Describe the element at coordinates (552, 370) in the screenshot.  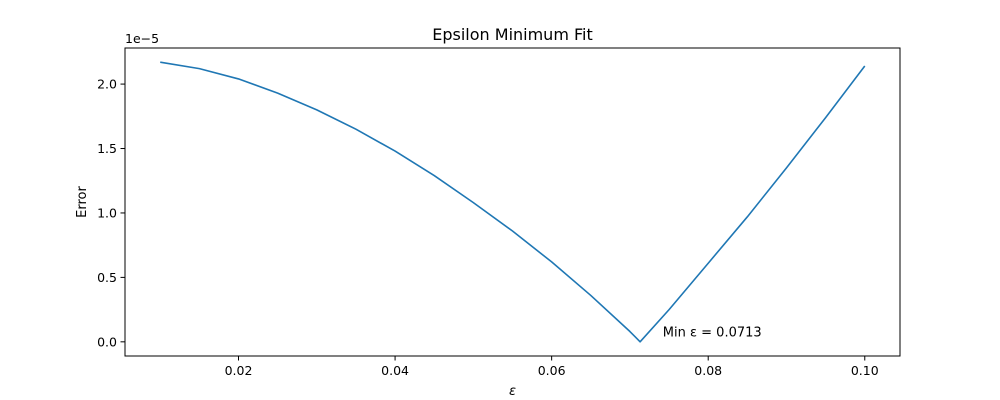
I see `x-tick-label: 0.06` at that location.